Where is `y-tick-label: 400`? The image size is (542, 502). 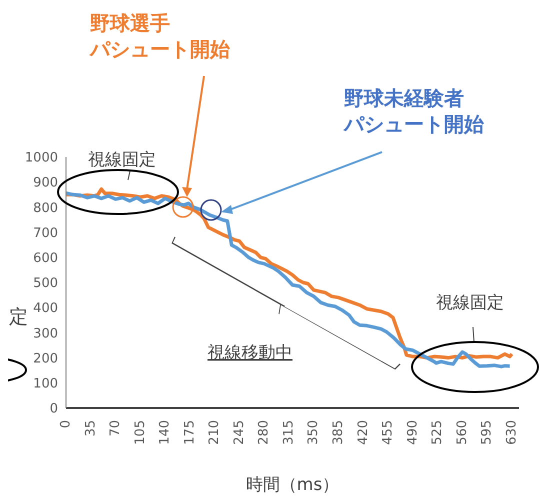 y-tick-label: 400 is located at coordinates (45, 308).